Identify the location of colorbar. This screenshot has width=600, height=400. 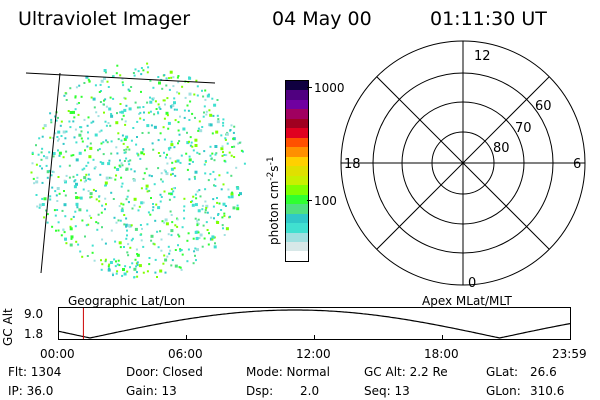
(297, 171).